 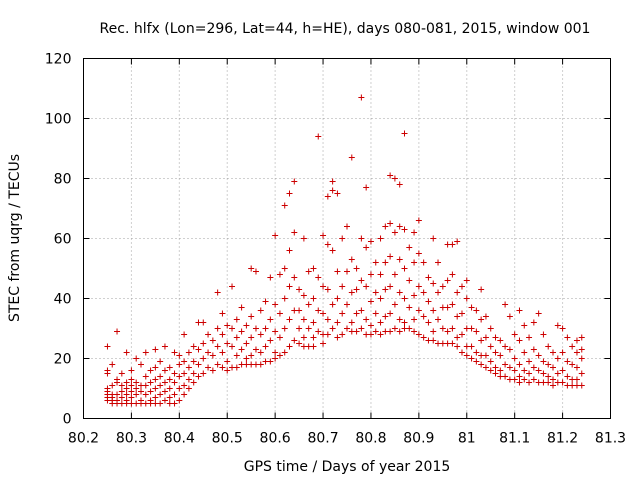 I want to click on x-tick-label: 80.8, so click(x=370, y=439).